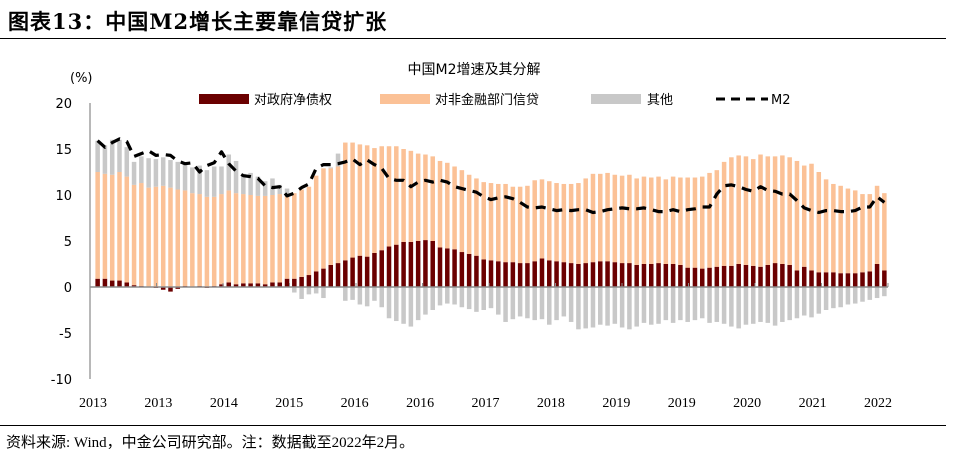 This screenshot has height=459, width=954. What do you see at coordinates (474, 70) in the screenshot?
I see `chart-title: 中国M2增速及其分解` at bounding box center [474, 70].